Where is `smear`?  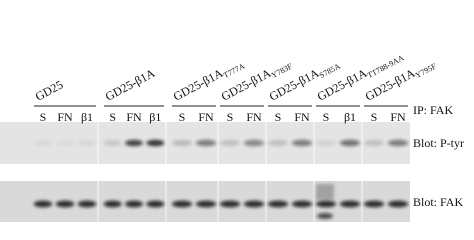
smear is located at coordinates (325, 192).